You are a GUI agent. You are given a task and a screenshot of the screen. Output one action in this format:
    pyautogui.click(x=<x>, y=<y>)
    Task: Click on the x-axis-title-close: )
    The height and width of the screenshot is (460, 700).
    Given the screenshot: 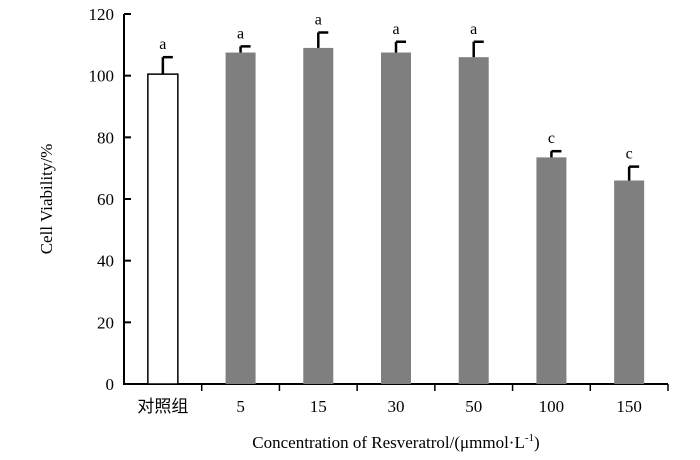 What is the action you would take?
    pyautogui.click(x=537, y=442)
    